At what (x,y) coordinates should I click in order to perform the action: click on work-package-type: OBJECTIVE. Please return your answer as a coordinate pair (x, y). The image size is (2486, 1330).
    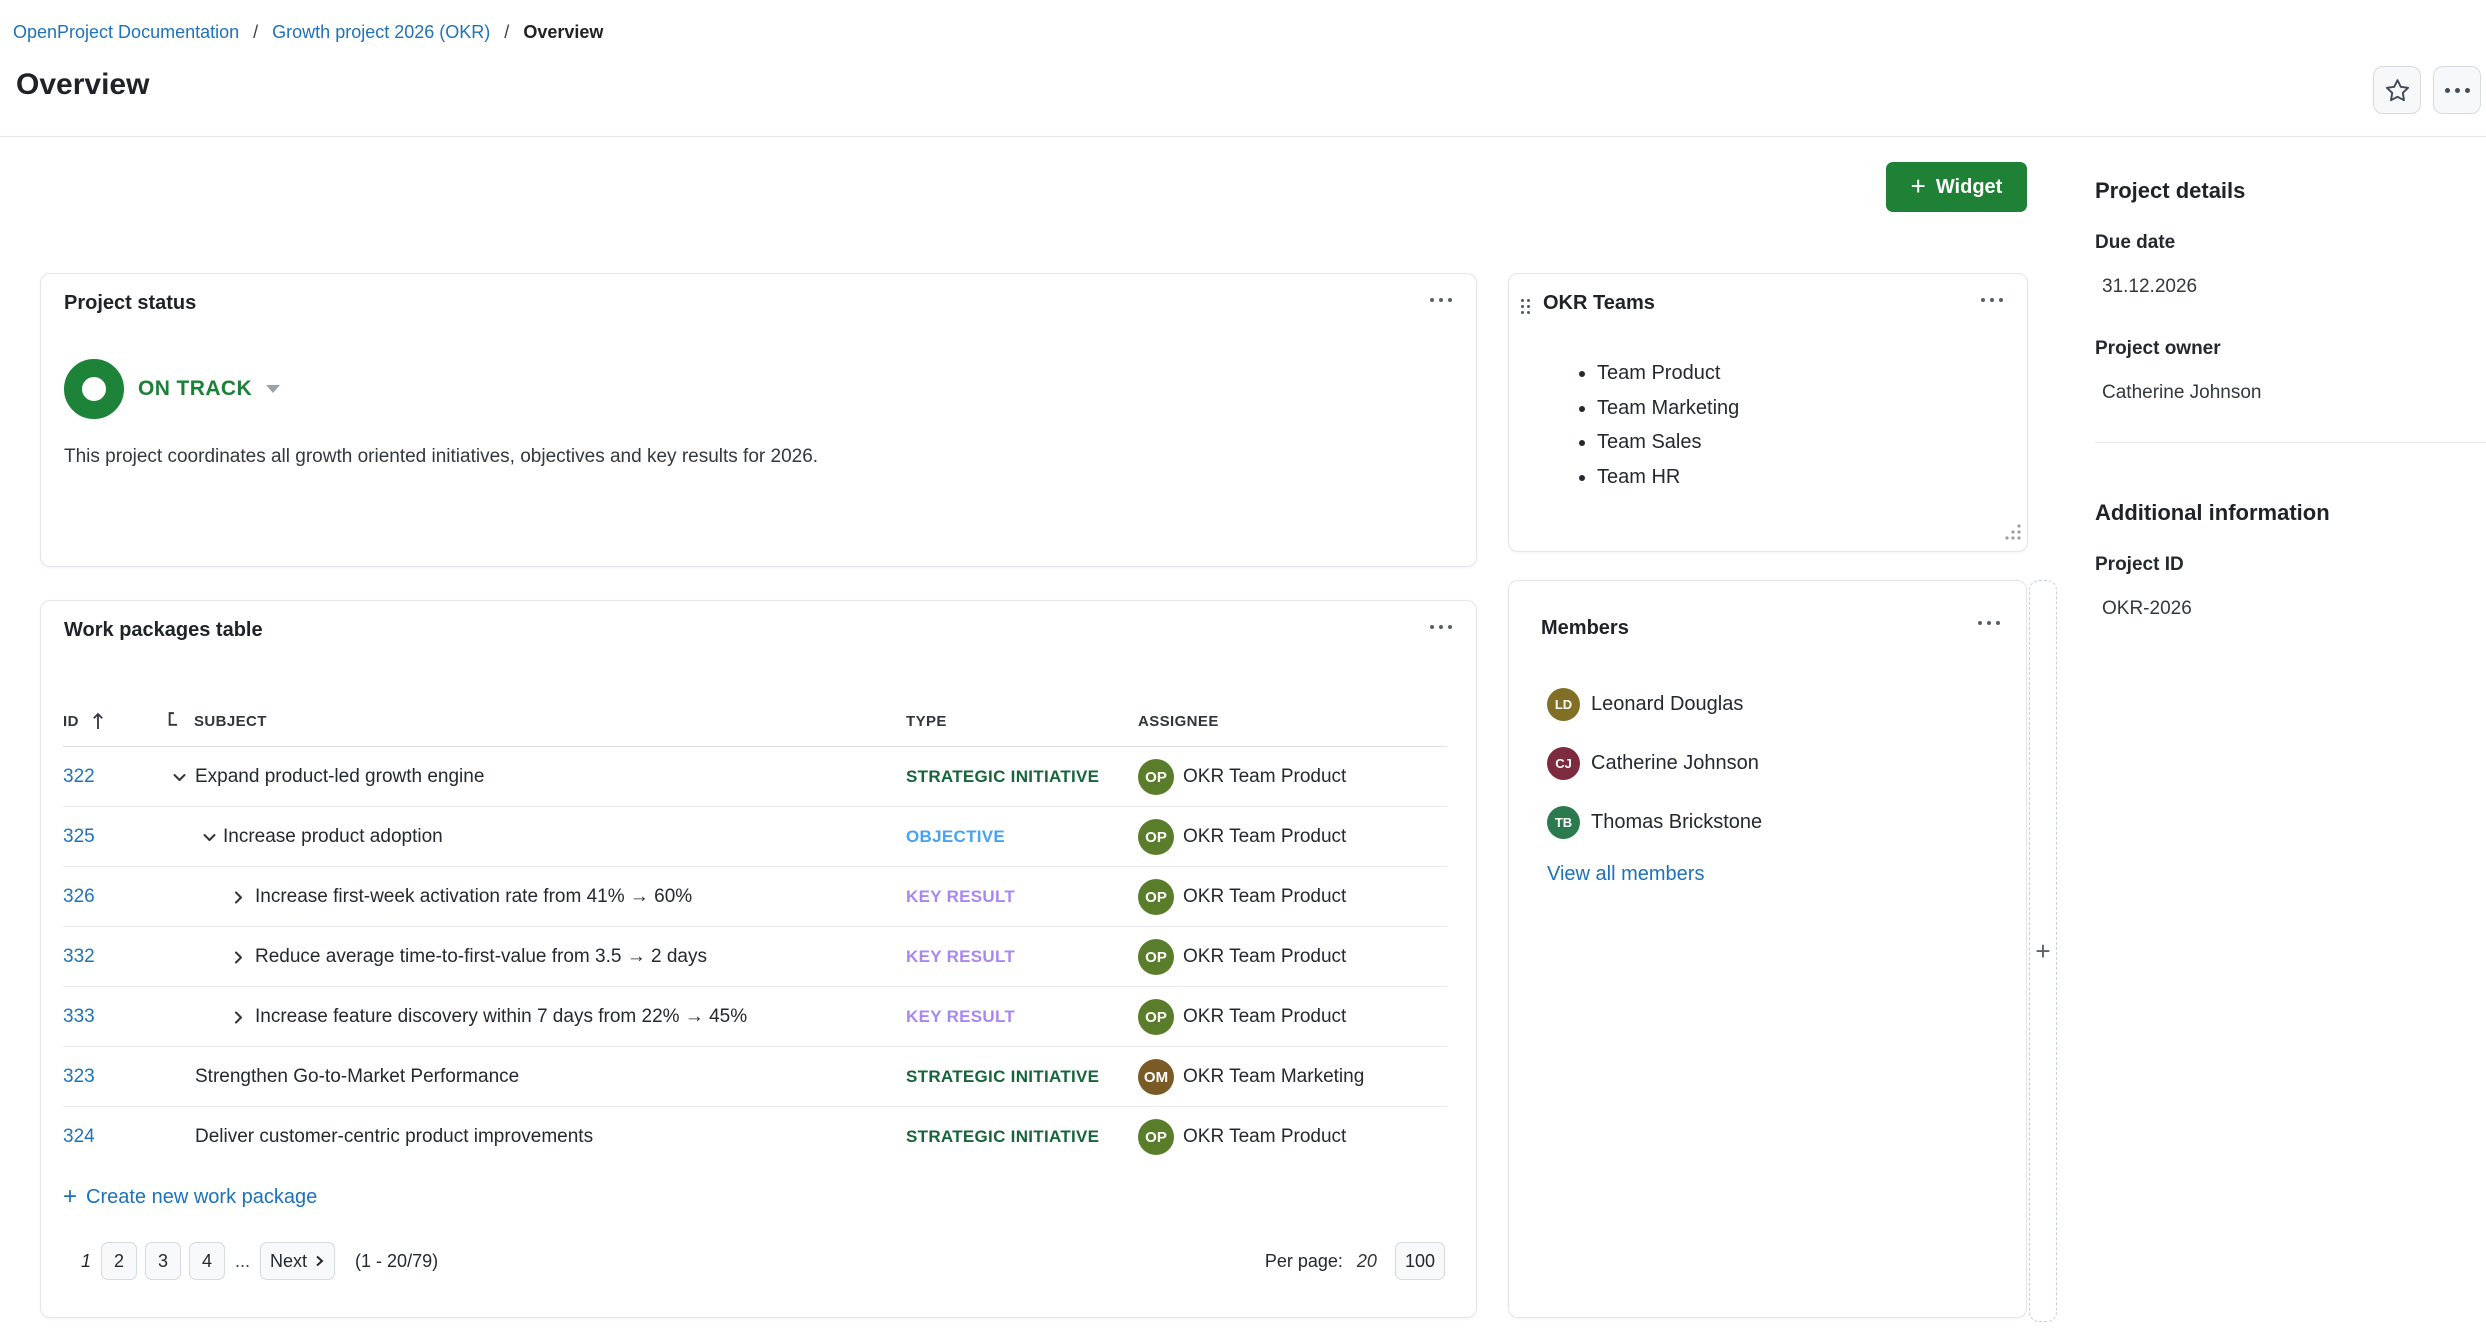
    Looking at the image, I should click on (956, 836).